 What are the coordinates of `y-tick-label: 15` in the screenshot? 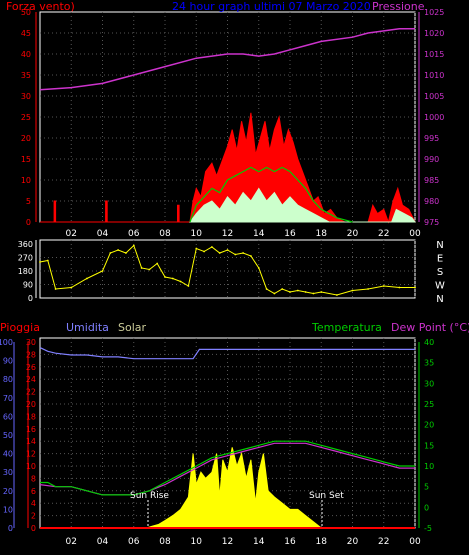 It's located at (26, 159).